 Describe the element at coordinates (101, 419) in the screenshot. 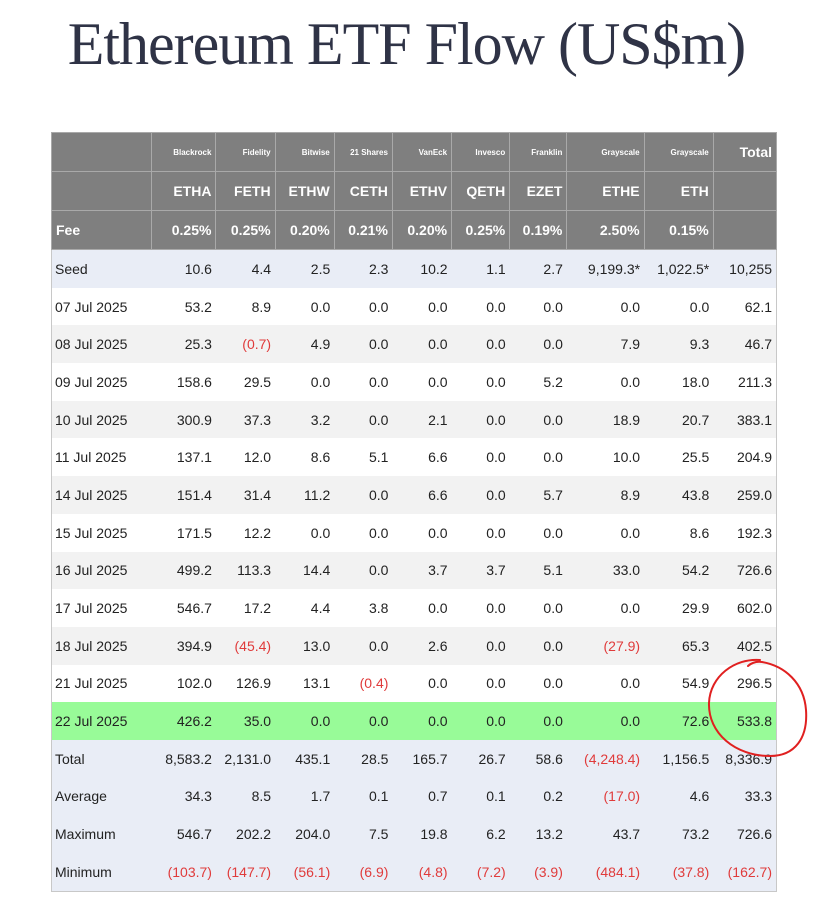

I see `row-label: 10 Jul 2025` at that location.